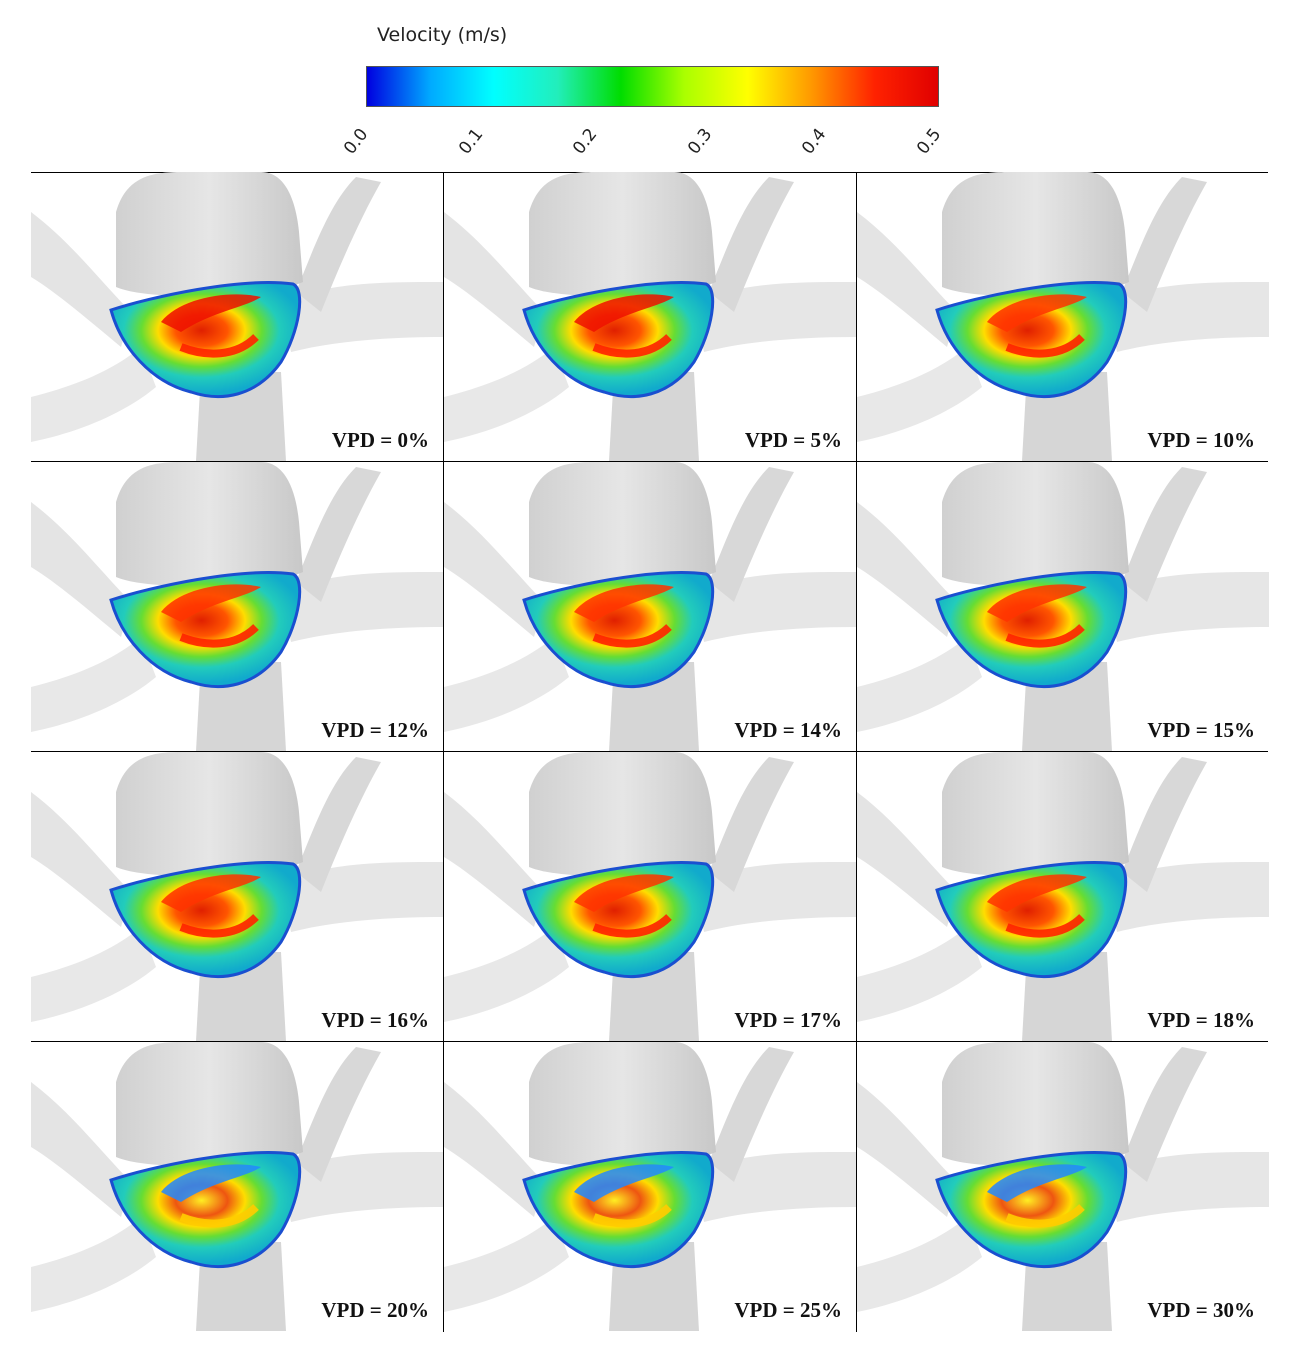  I want to click on vpd-label: VPD = 17%, so click(788, 1020).